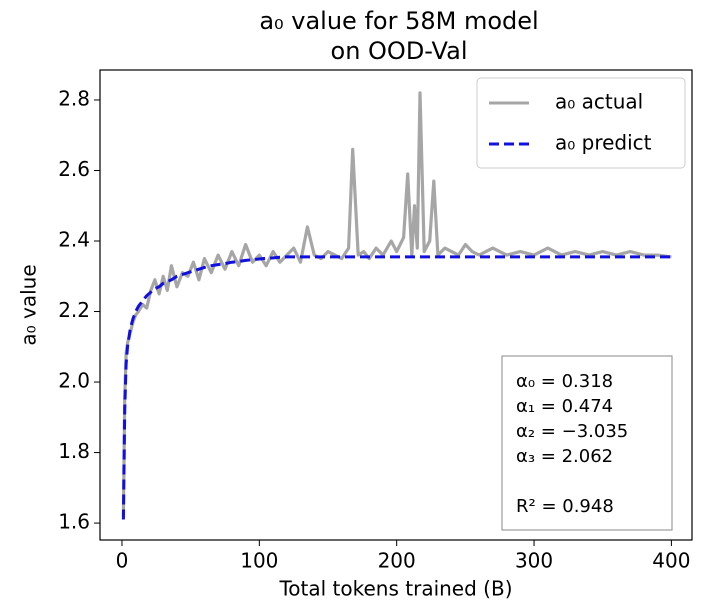  I want to click on y-tick-label: 2.0, so click(74, 381).